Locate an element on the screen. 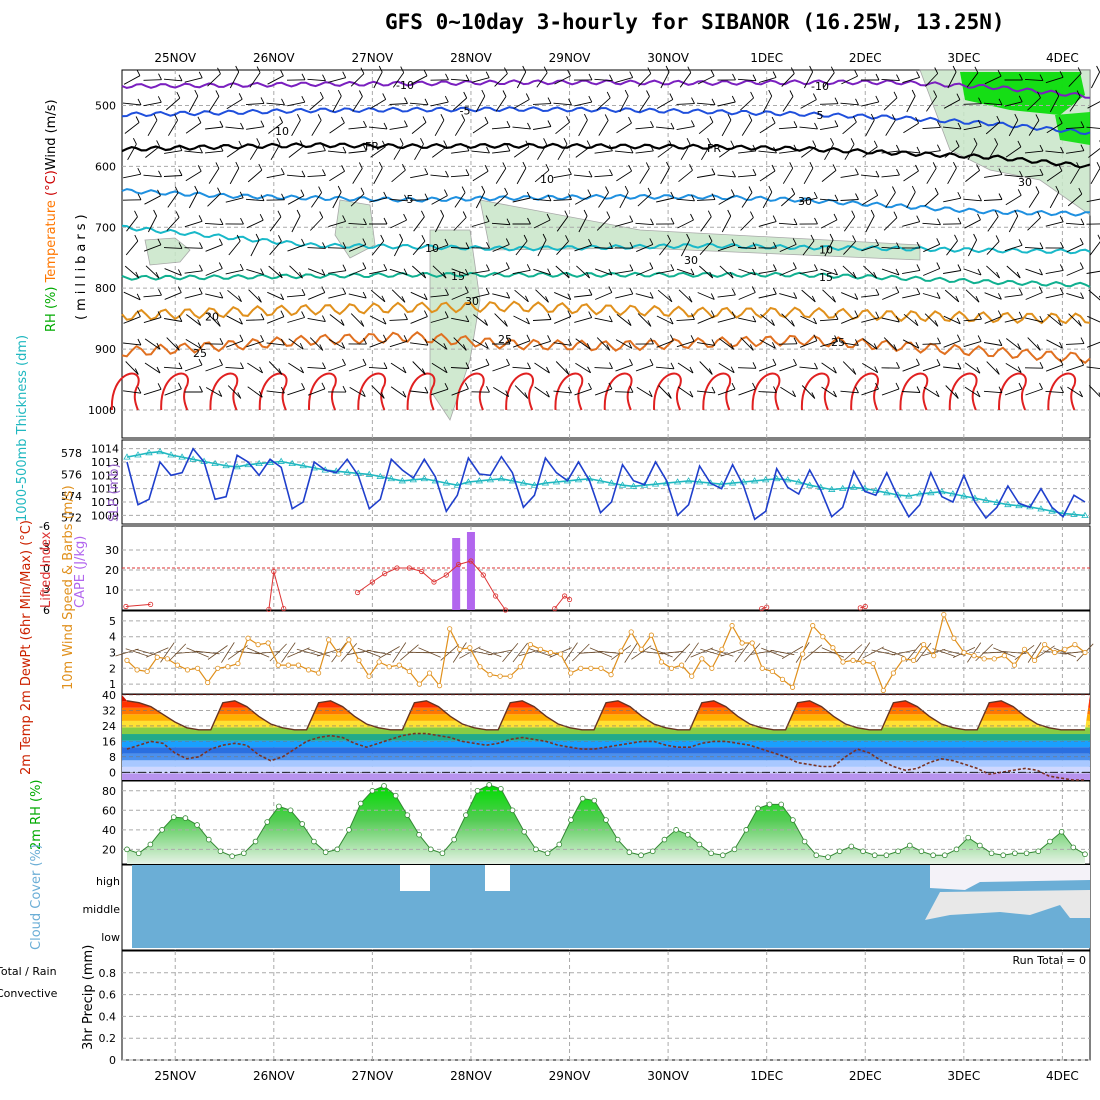  cape-bar is located at coordinates (470, 571).